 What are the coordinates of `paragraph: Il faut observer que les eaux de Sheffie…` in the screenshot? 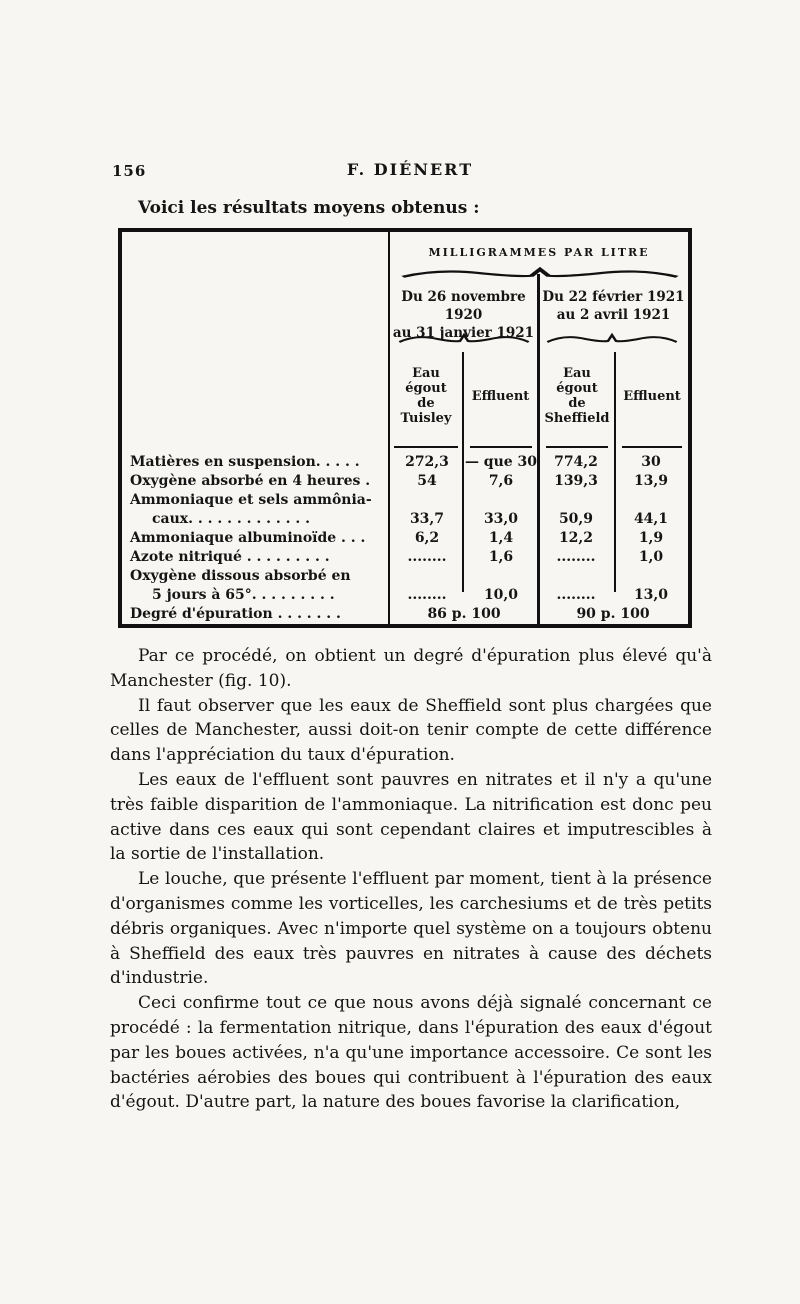 It's located at (411, 730).